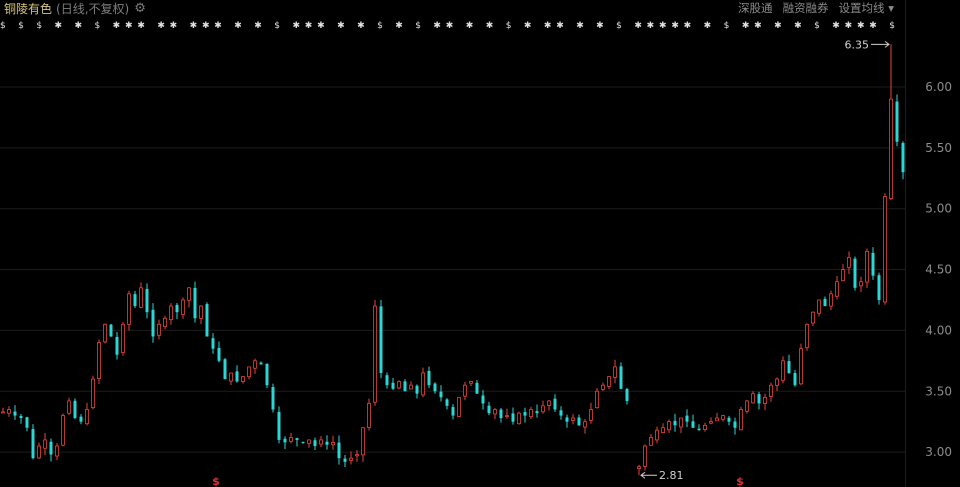 The width and height of the screenshot is (960, 487). Describe the element at coordinates (28, 8) in the screenshot. I see `stock-name: 铜陵有色` at that location.